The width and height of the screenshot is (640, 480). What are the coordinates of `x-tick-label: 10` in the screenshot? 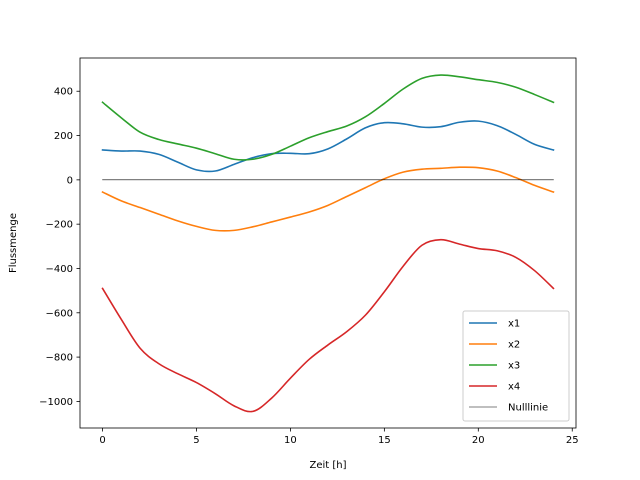 It's located at (290, 440).